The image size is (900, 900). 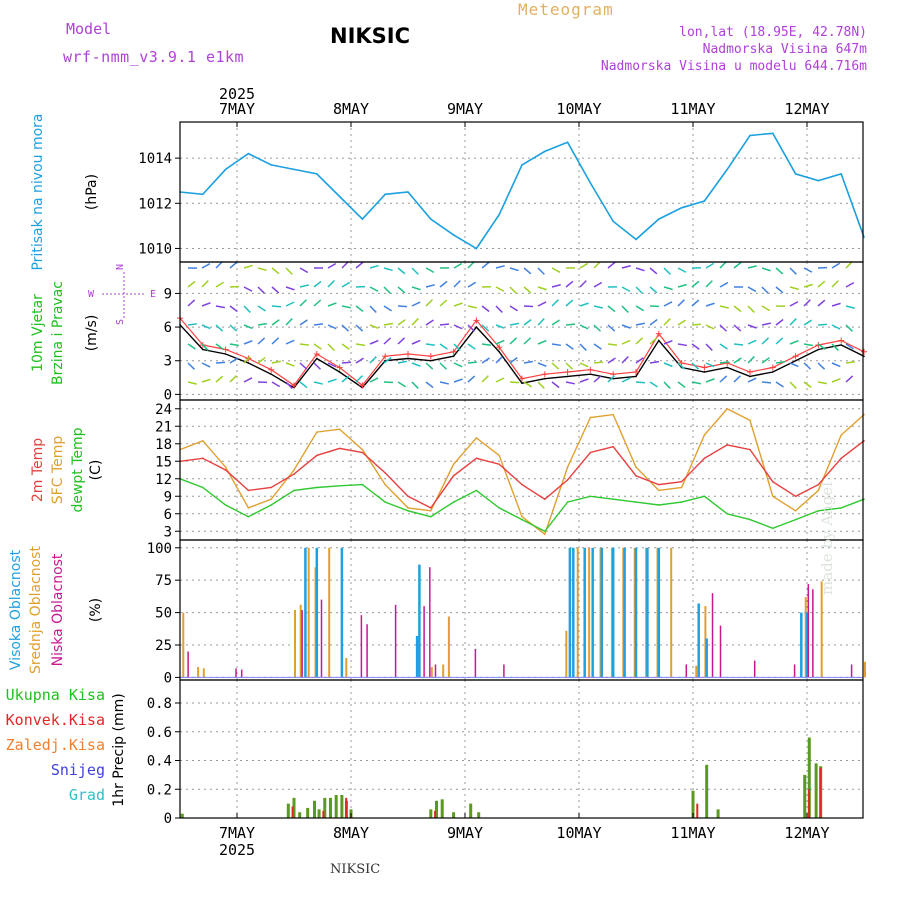 I want to click on model-name: wrf-nmm_v3.9.1 e1km, so click(x=154, y=57).